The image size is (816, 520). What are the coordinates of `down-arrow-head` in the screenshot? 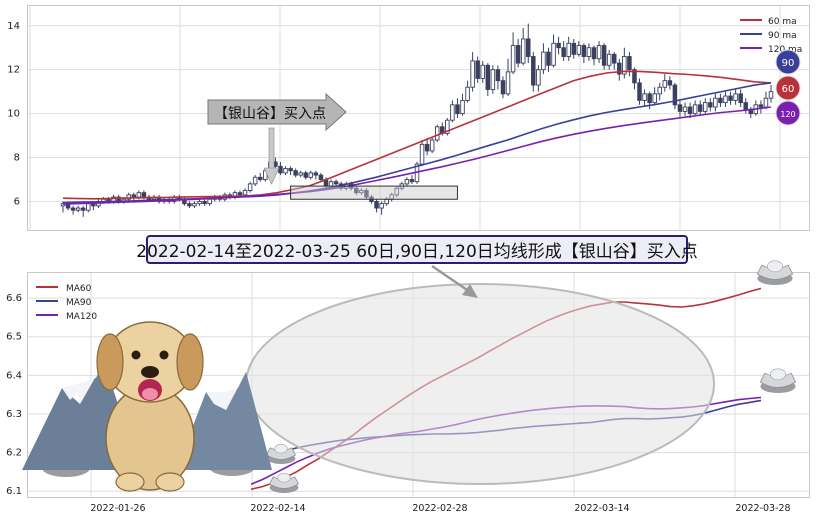 It's located at (271, 176).